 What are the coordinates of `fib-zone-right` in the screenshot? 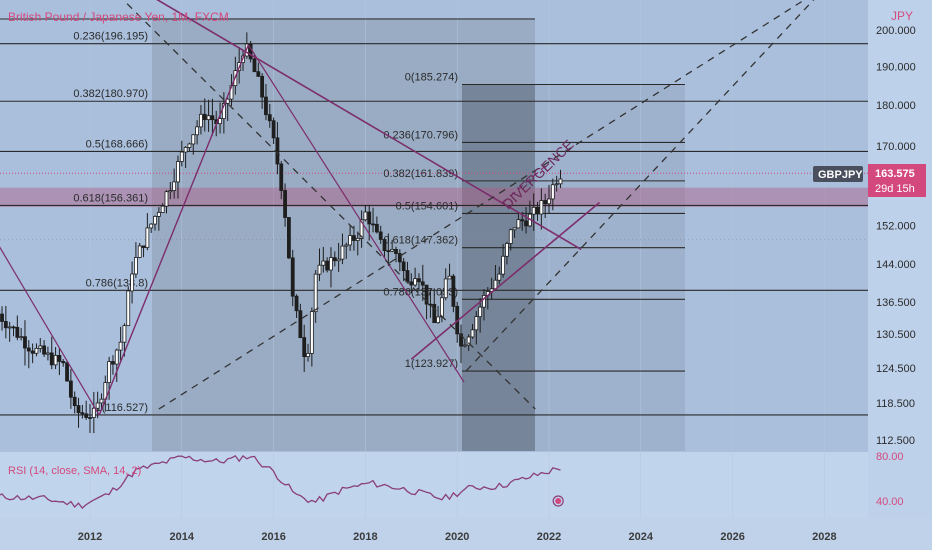 It's located at (610, 267).